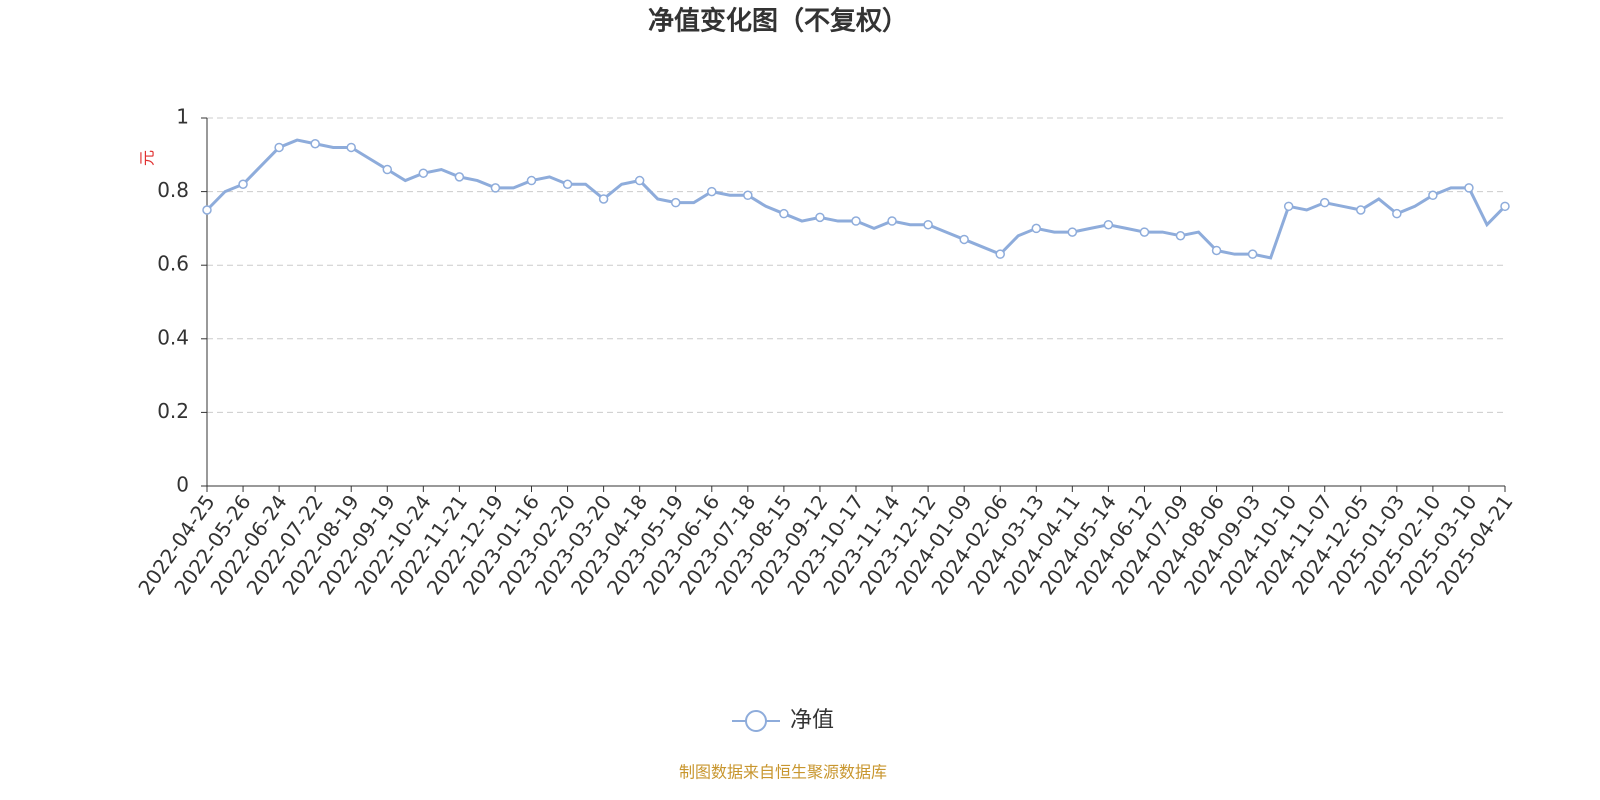  What do you see at coordinates (856, 199) in the screenshot?
I see `series-line` at bounding box center [856, 199].